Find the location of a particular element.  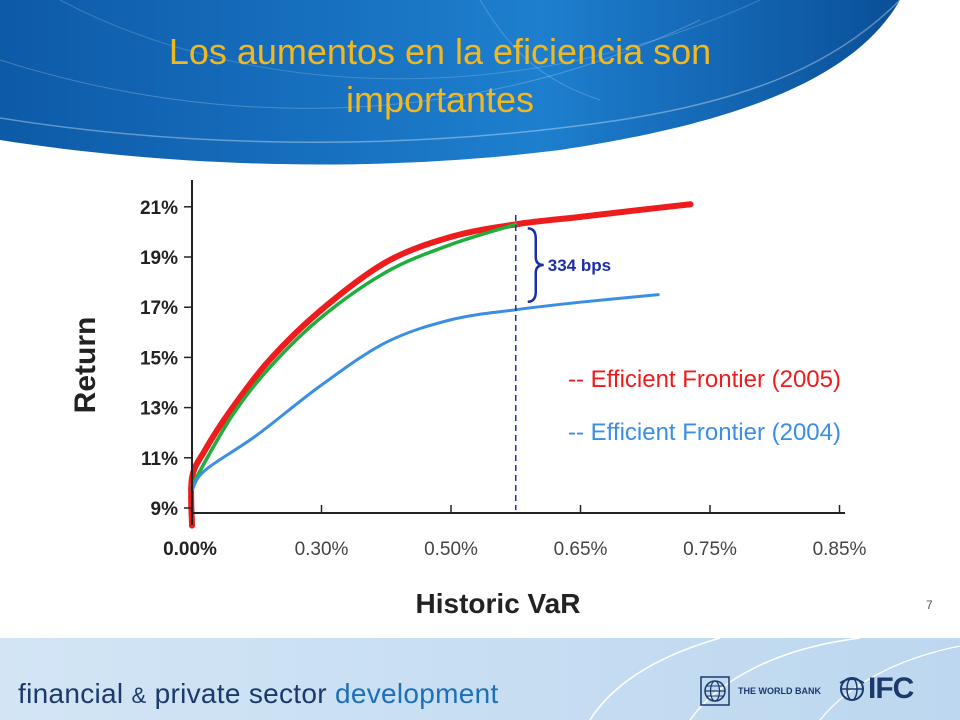

y-tick-label: 9% is located at coordinates (165, 509).